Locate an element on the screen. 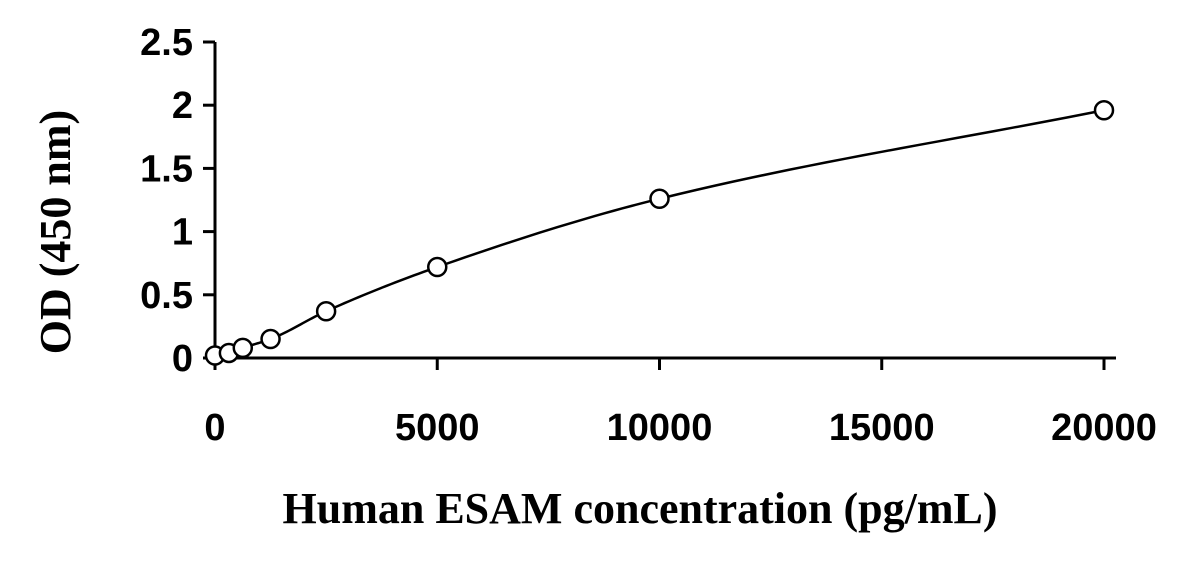 This screenshot has height=562, width=1191. y-tick-label: 2.5 is located at coordinates (166, 43).